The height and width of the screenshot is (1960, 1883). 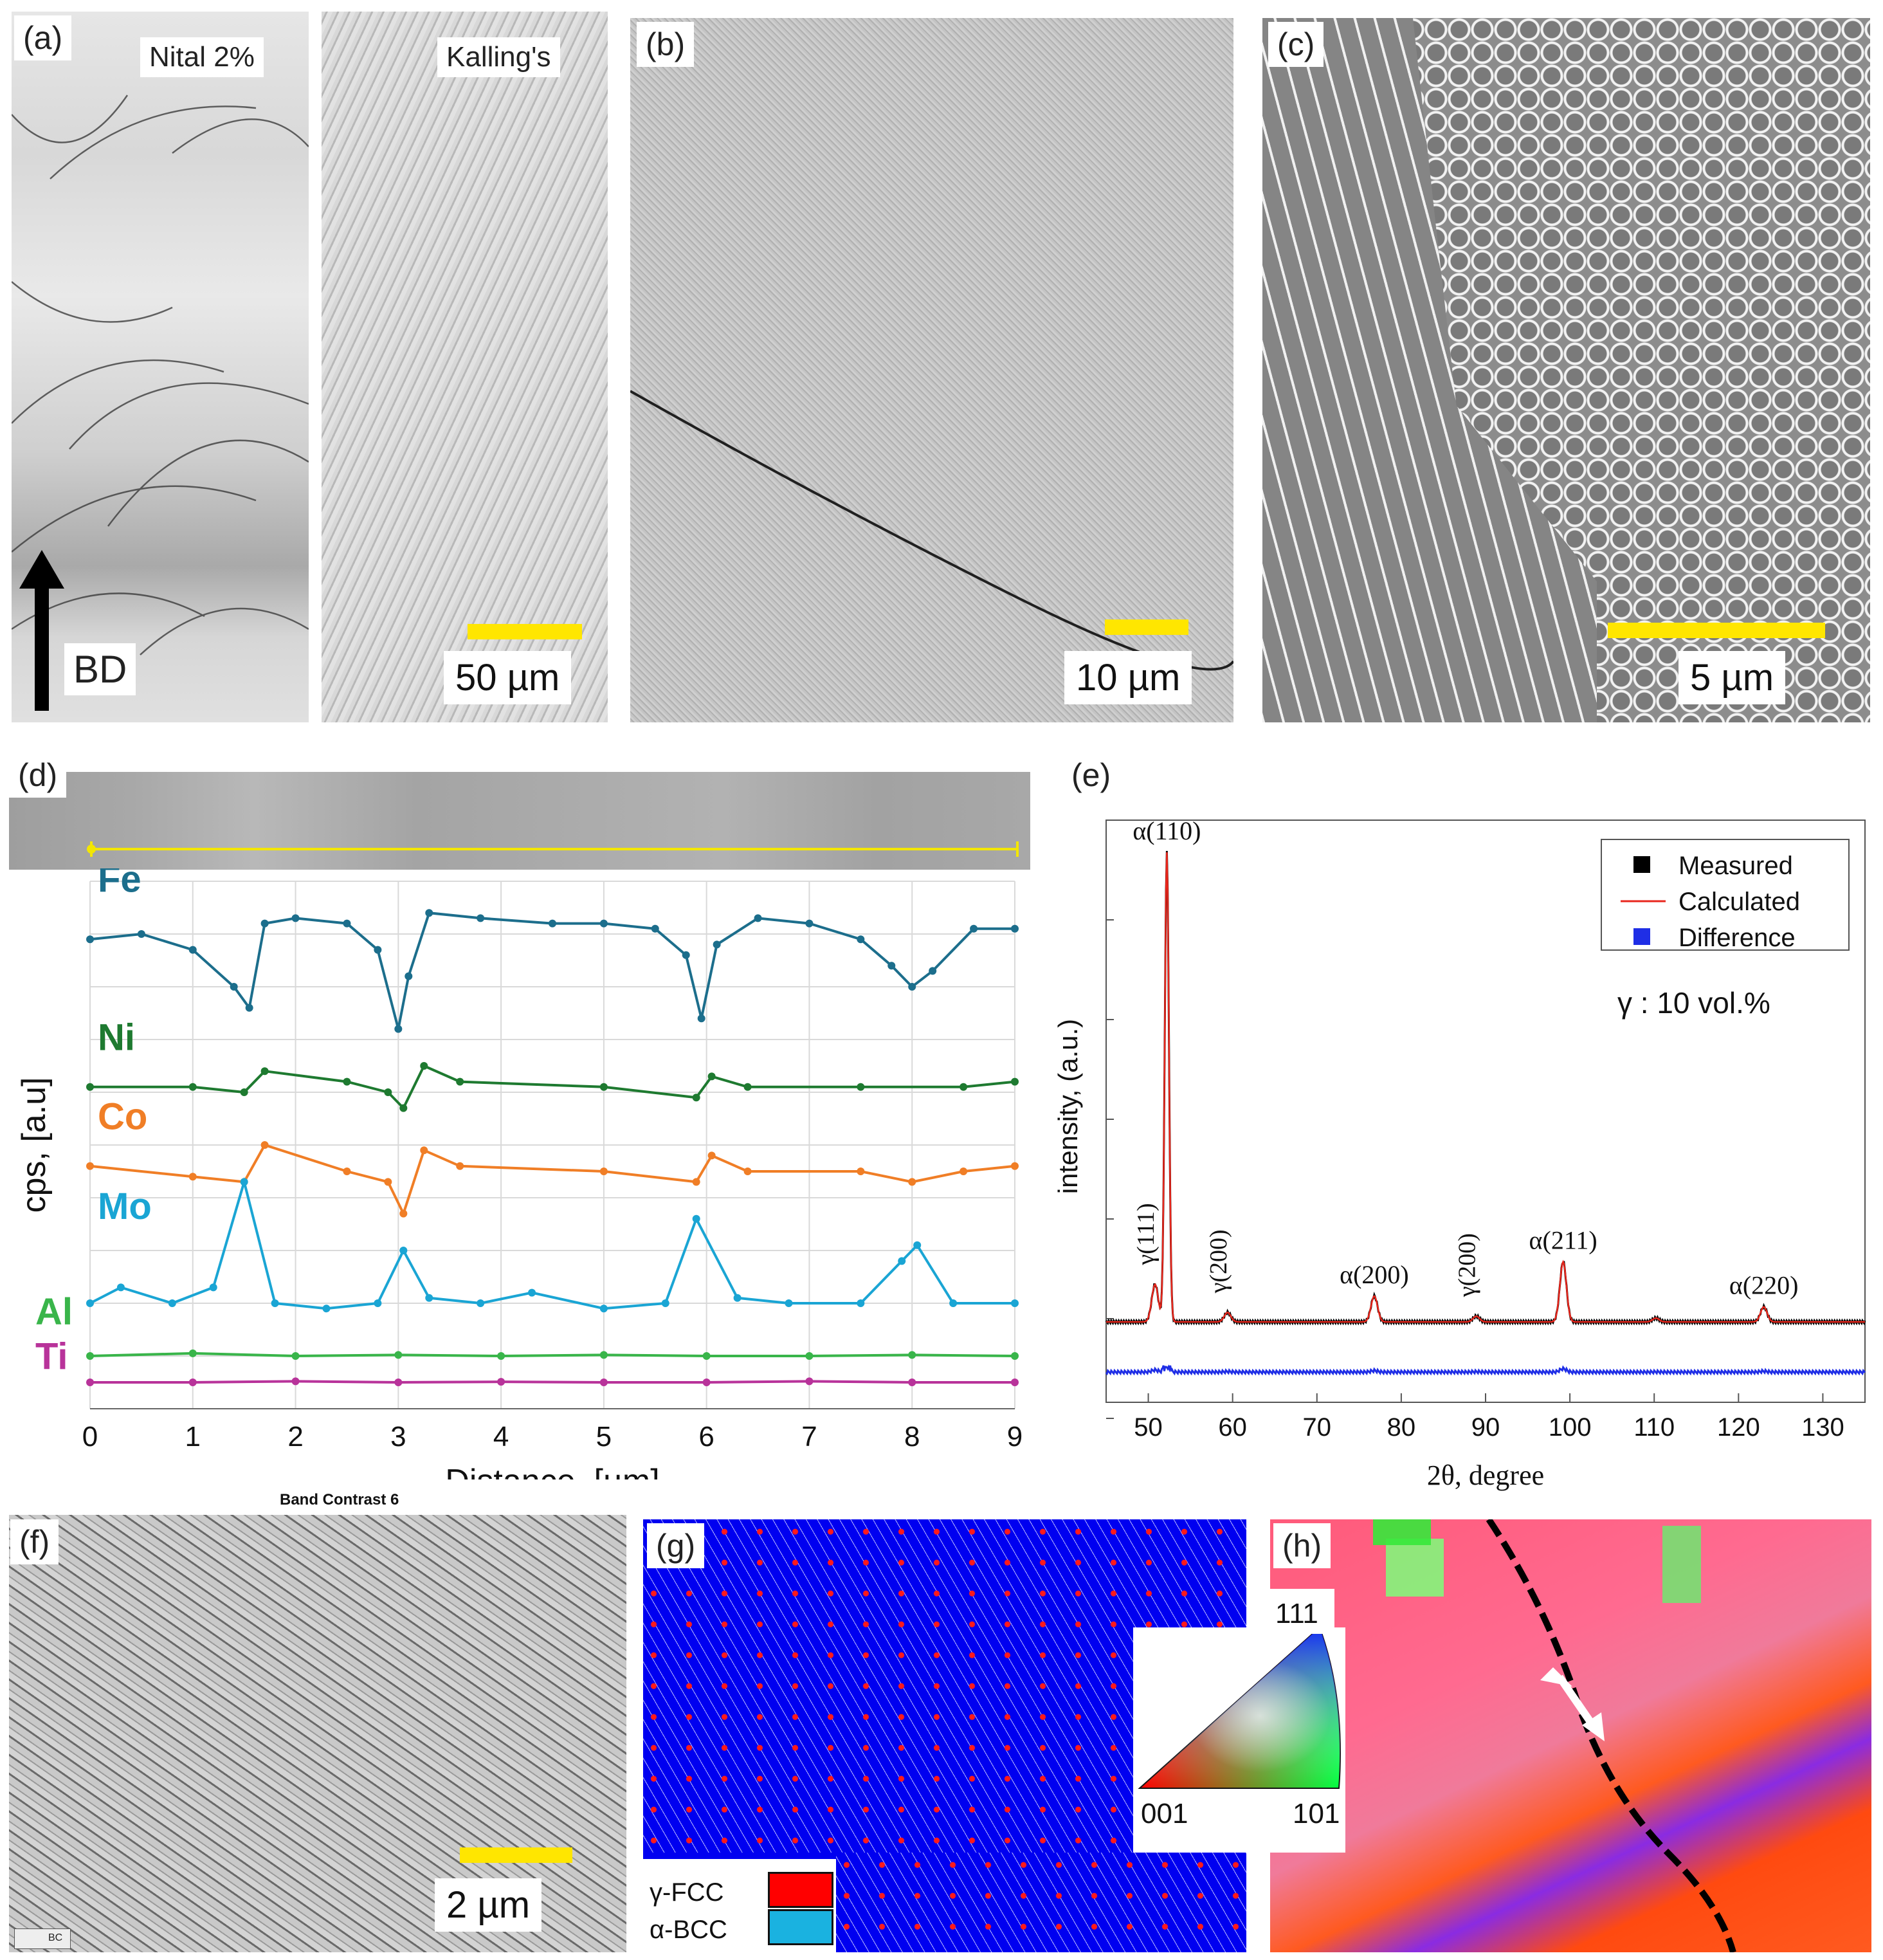 What do you see at coordinates (552, 1382) in the screenshot?
I see `series-line-ti` at bounding box center [552, 1382].